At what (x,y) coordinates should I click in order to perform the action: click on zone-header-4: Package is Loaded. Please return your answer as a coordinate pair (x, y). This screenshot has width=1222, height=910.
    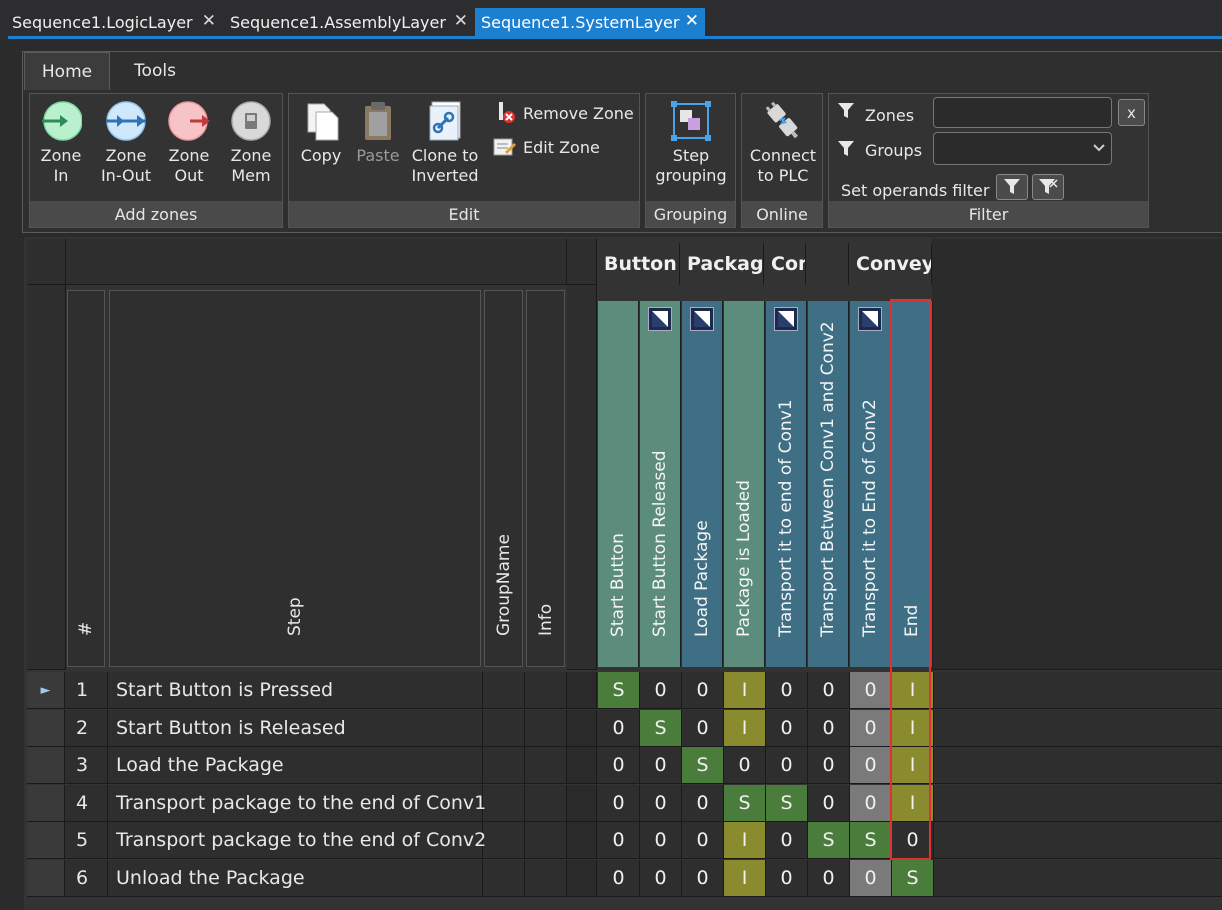
    Looking at the image, I should click on (744, 484).